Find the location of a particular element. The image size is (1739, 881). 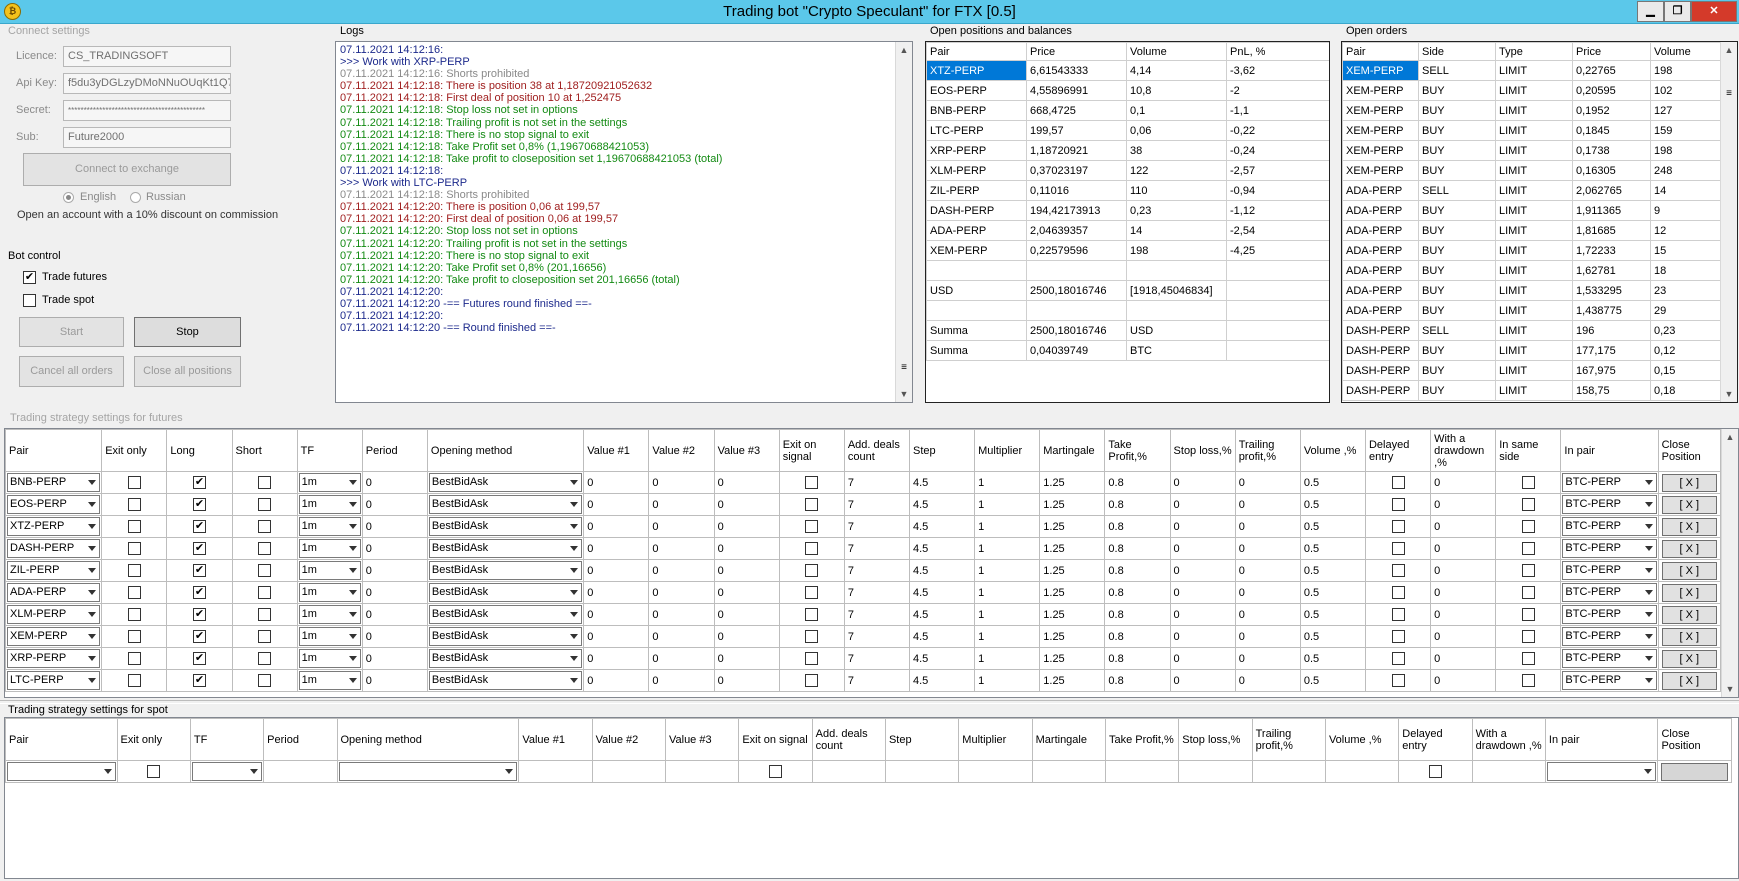

sub-field: Future2000 is located at coordinates (147, 137).